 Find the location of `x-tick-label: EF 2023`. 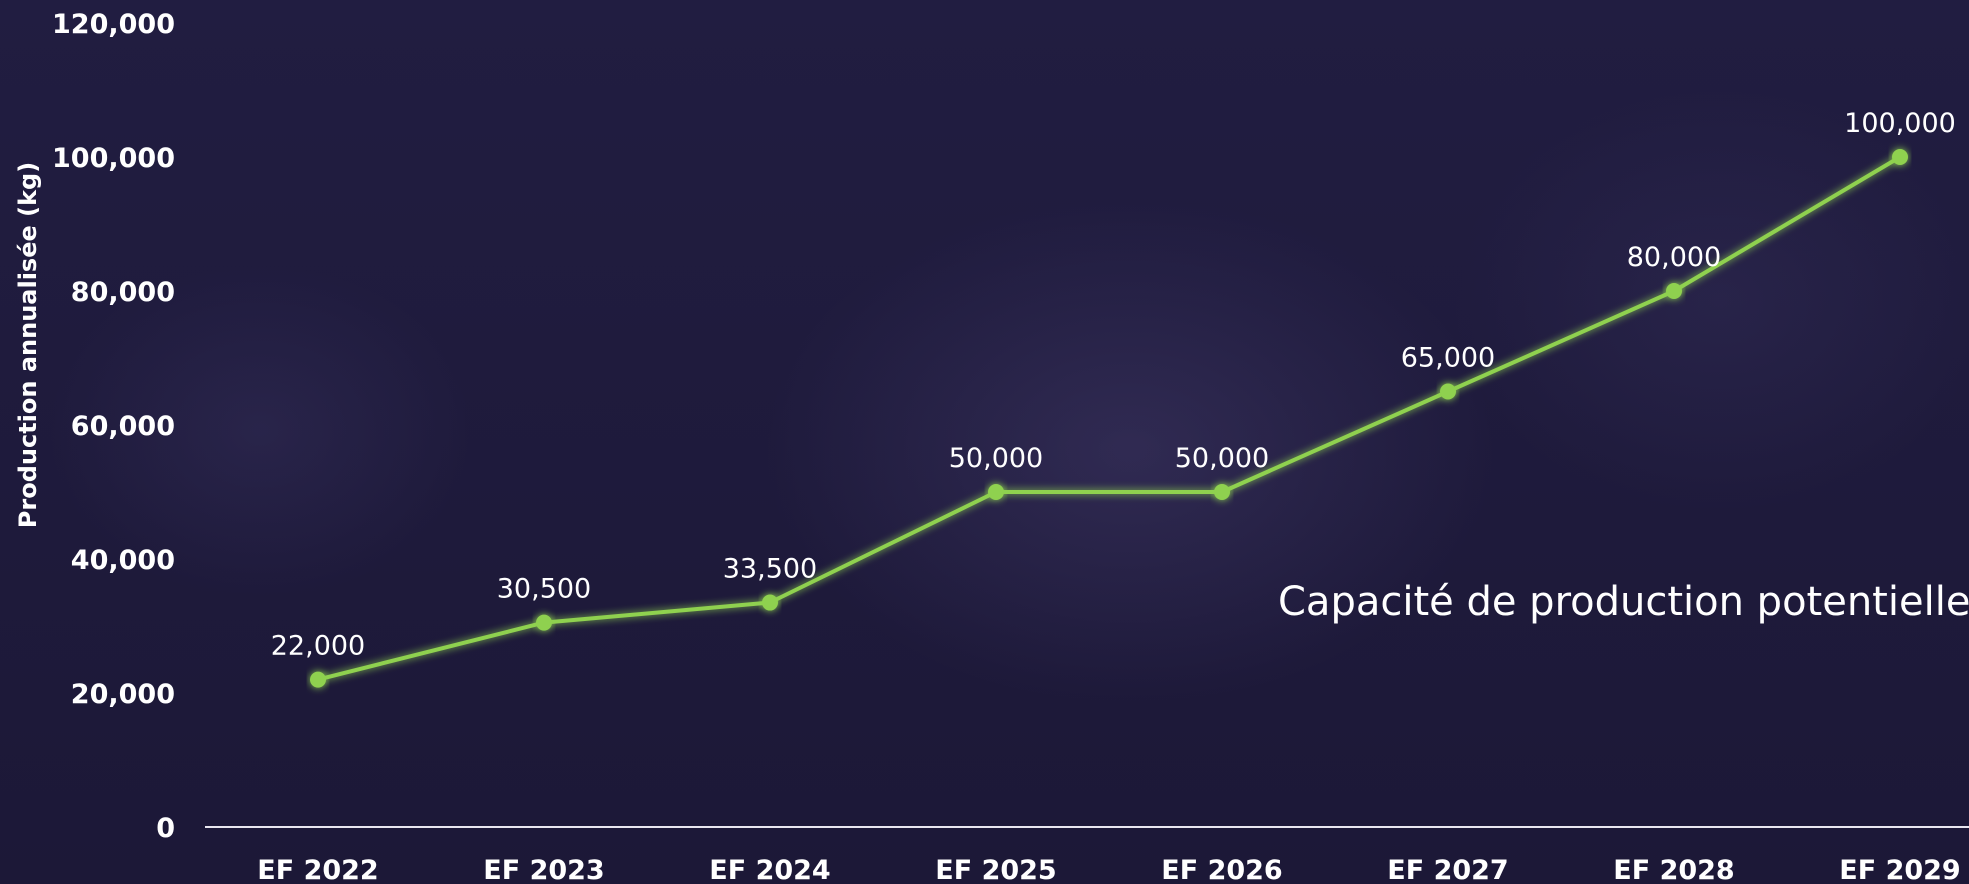

x-tick-label: EF 2023 is located at coordinates (543, 869).